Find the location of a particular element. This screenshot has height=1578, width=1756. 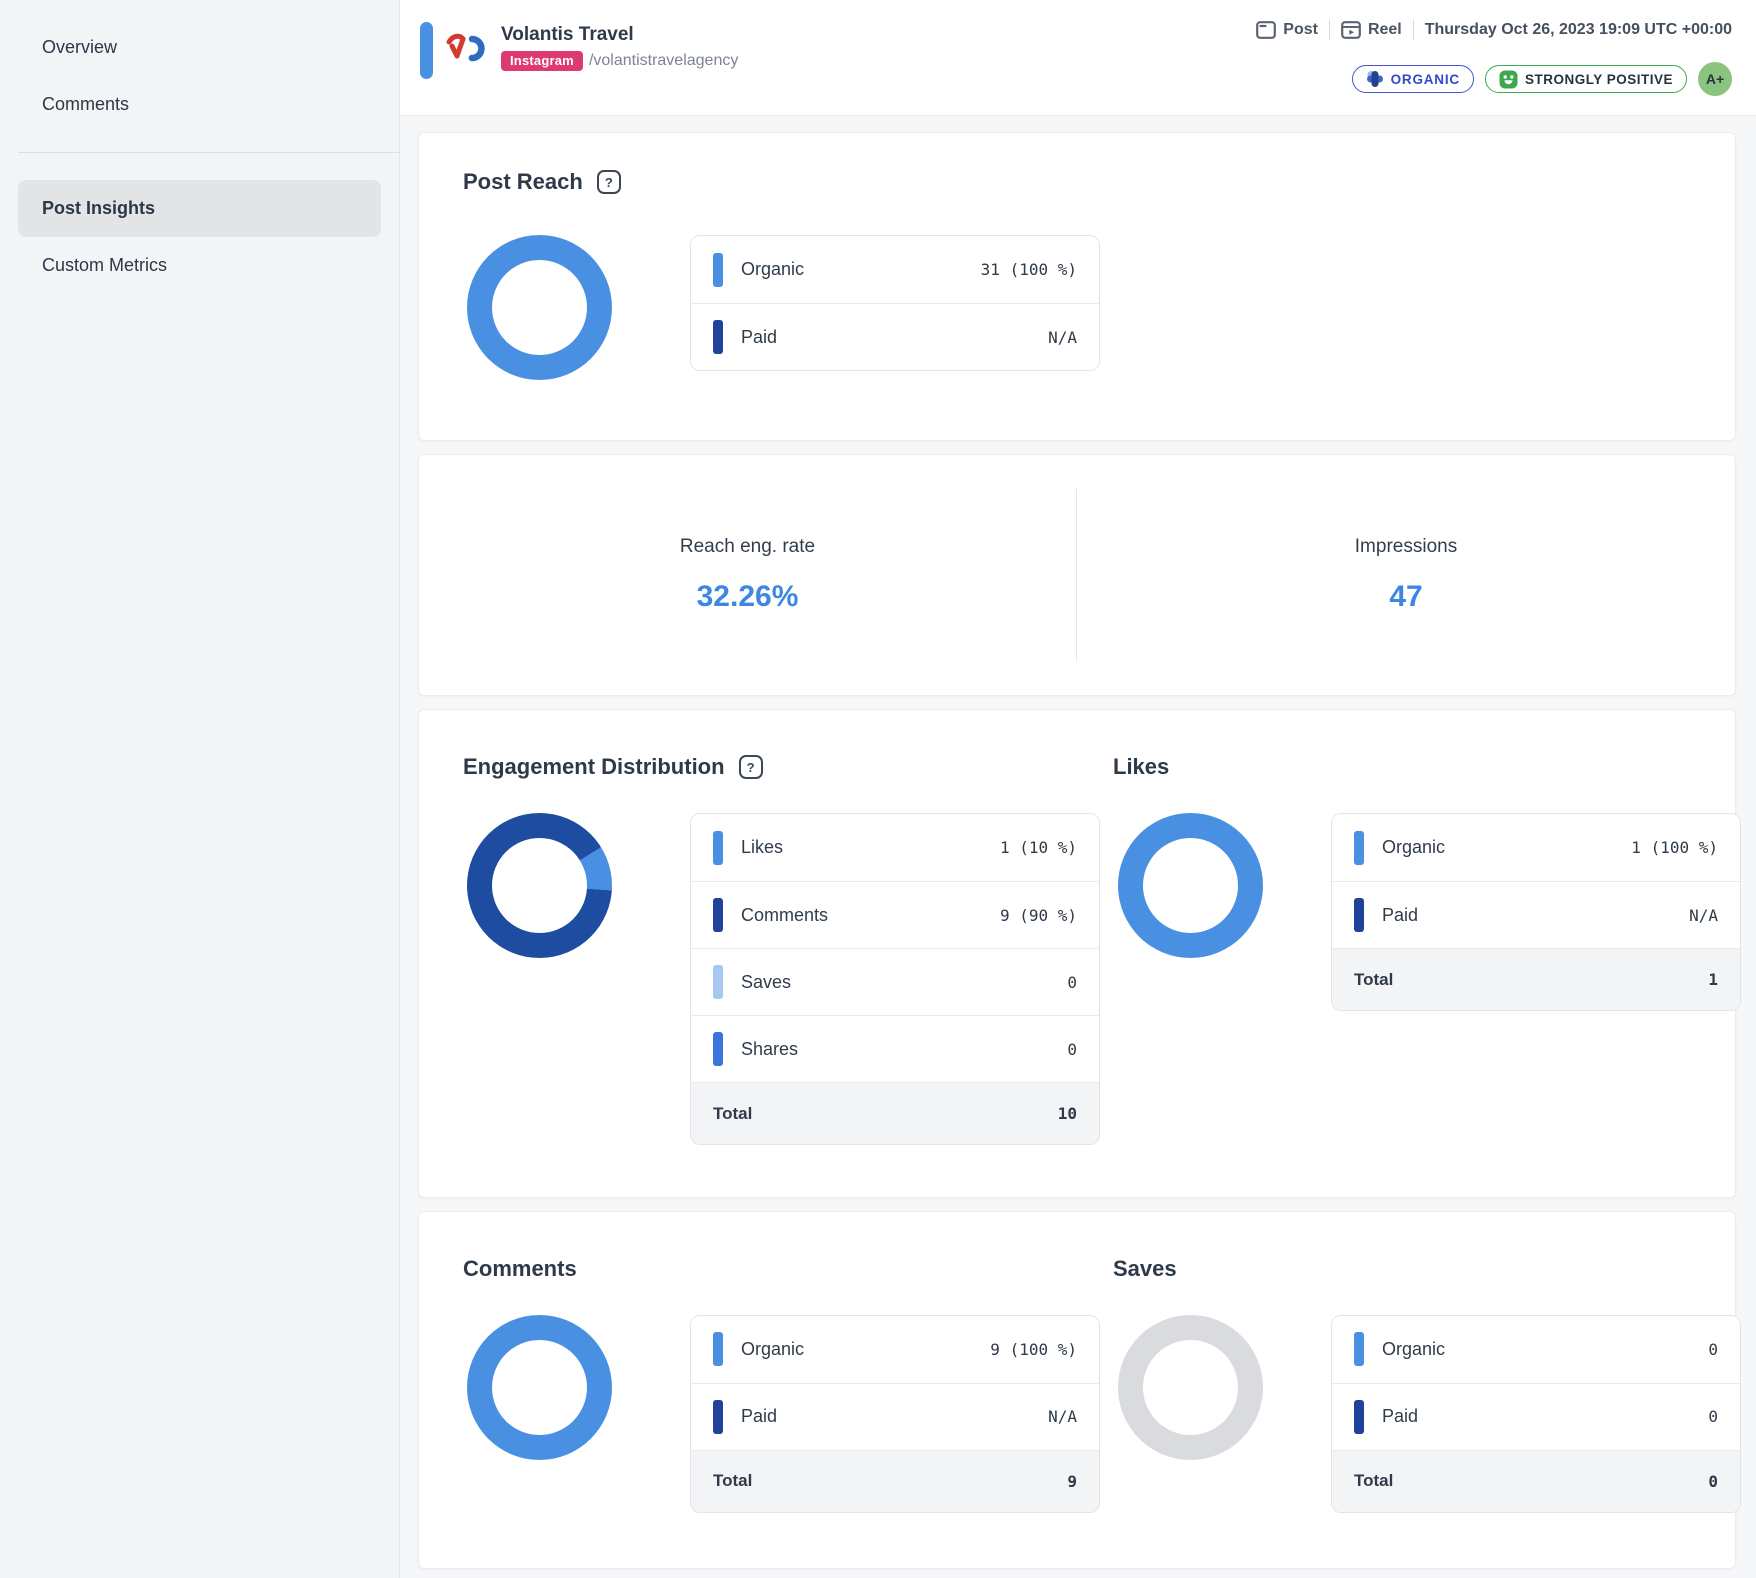

sidebar-item-overview: Overview is located at coordinates (80, 47).